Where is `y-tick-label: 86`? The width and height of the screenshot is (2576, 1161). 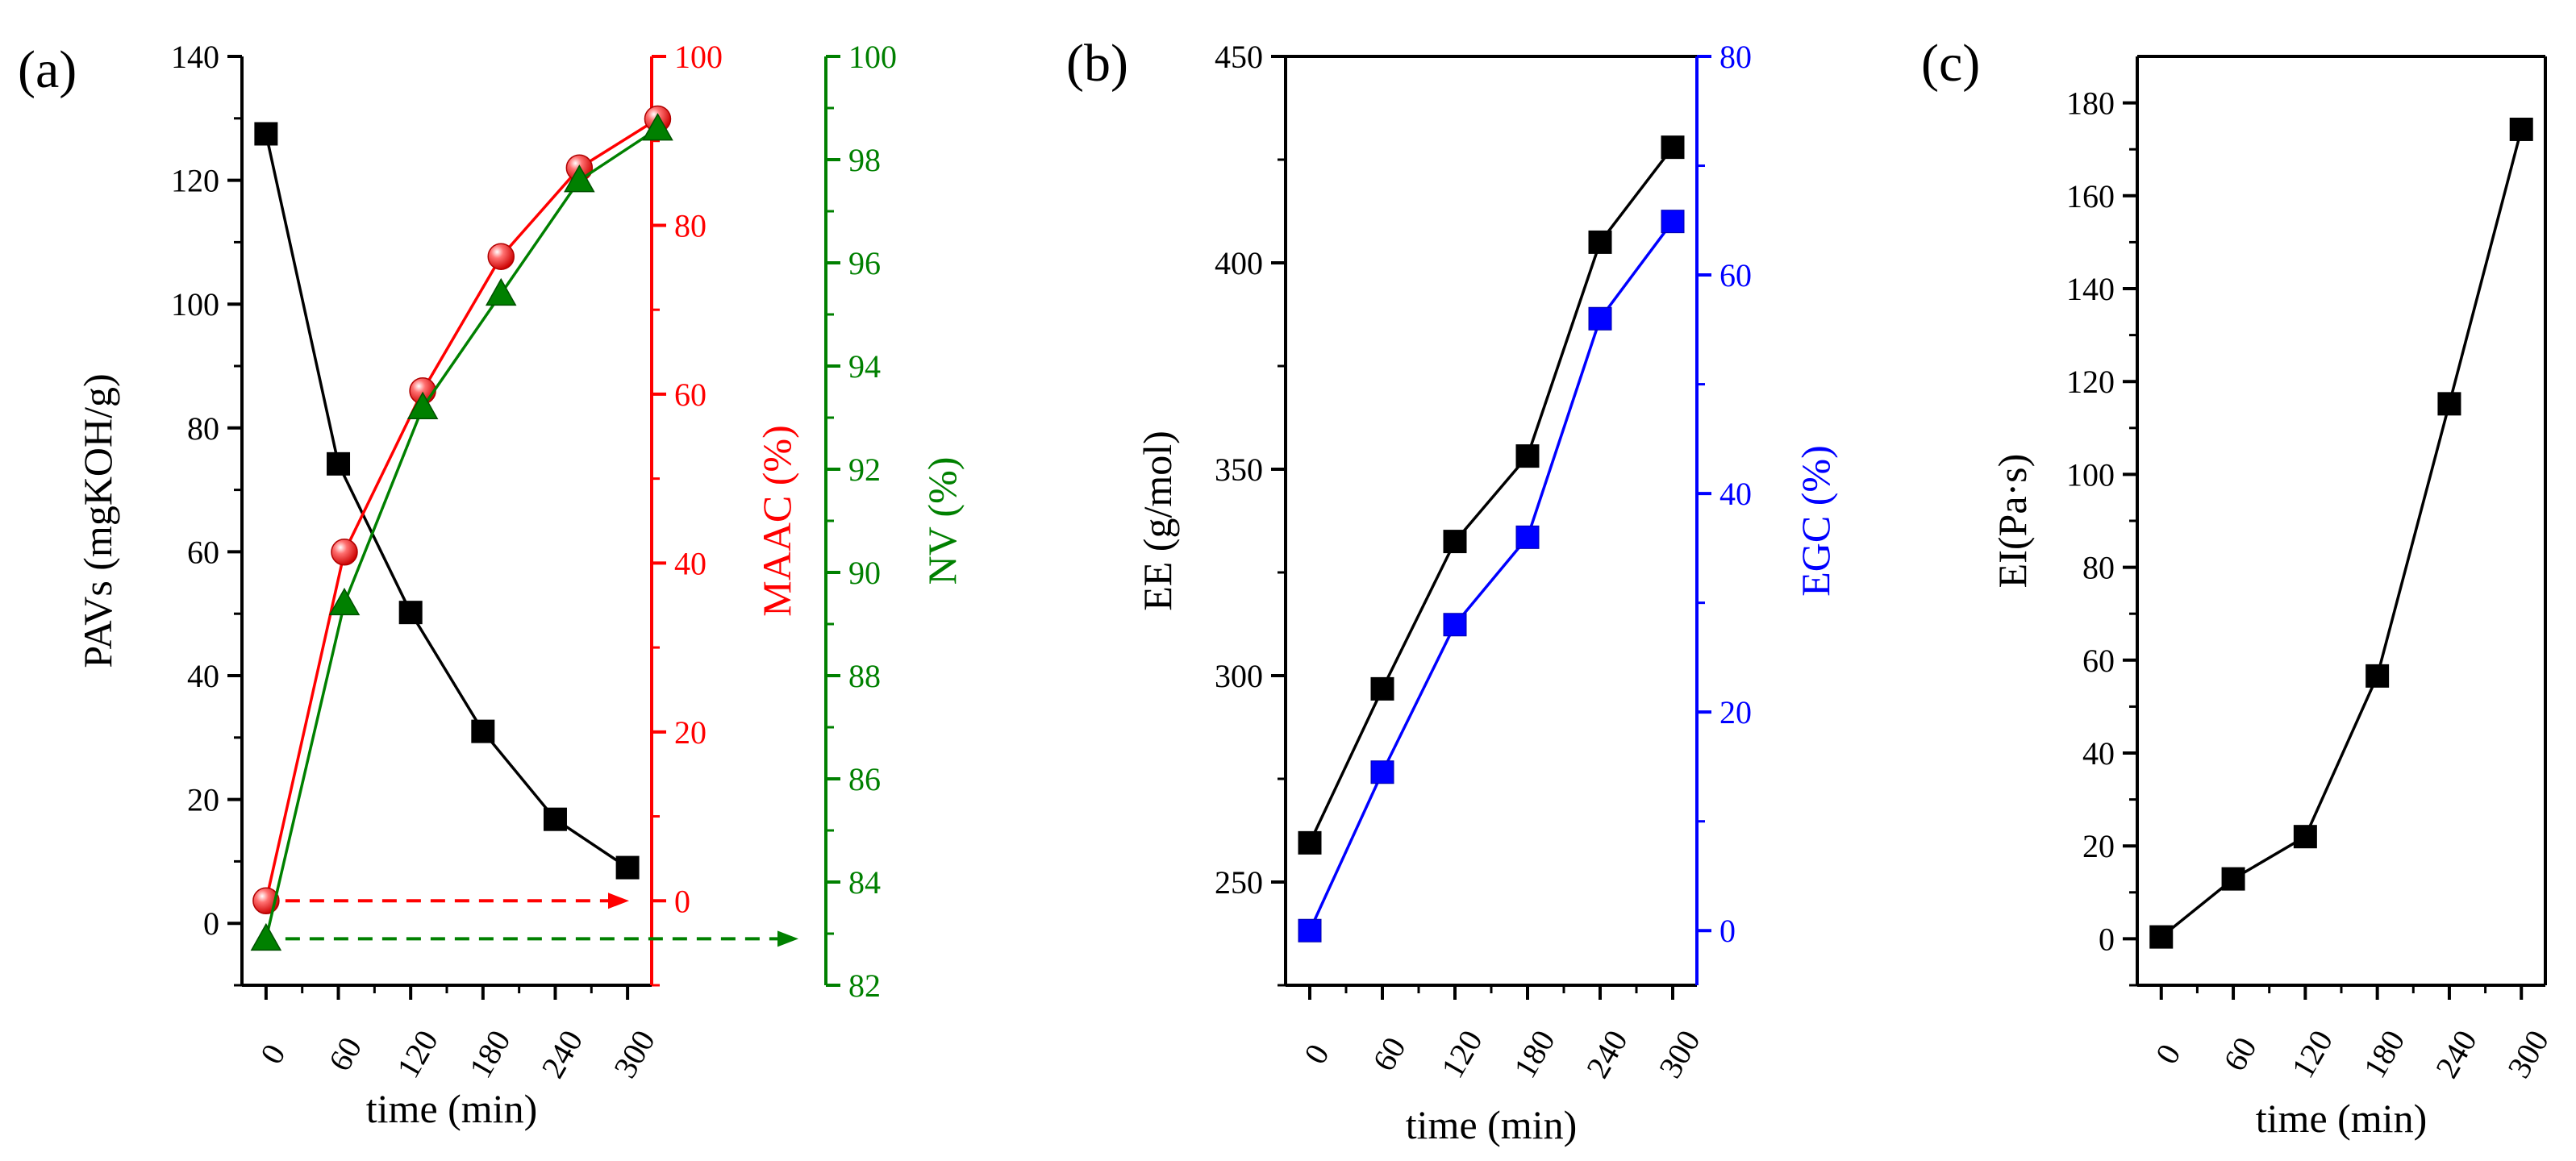
y-tick-label: 86 is located at coordinates (864, 779).